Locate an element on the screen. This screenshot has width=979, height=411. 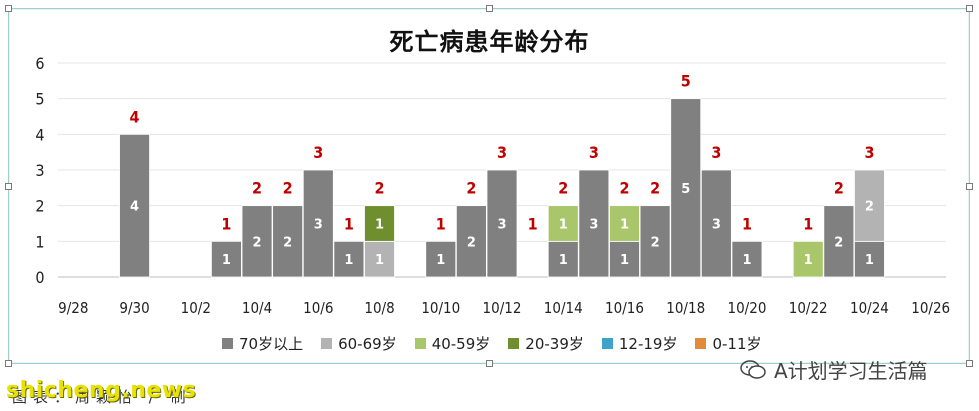
watermark-right: A计划学习生活篇 is located at coordinates (834, 369).